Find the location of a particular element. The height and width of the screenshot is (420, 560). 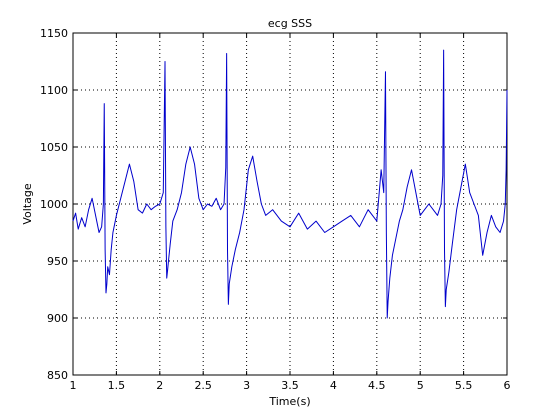

y-axis-label: Voltage is located at coordinates (27, 203).